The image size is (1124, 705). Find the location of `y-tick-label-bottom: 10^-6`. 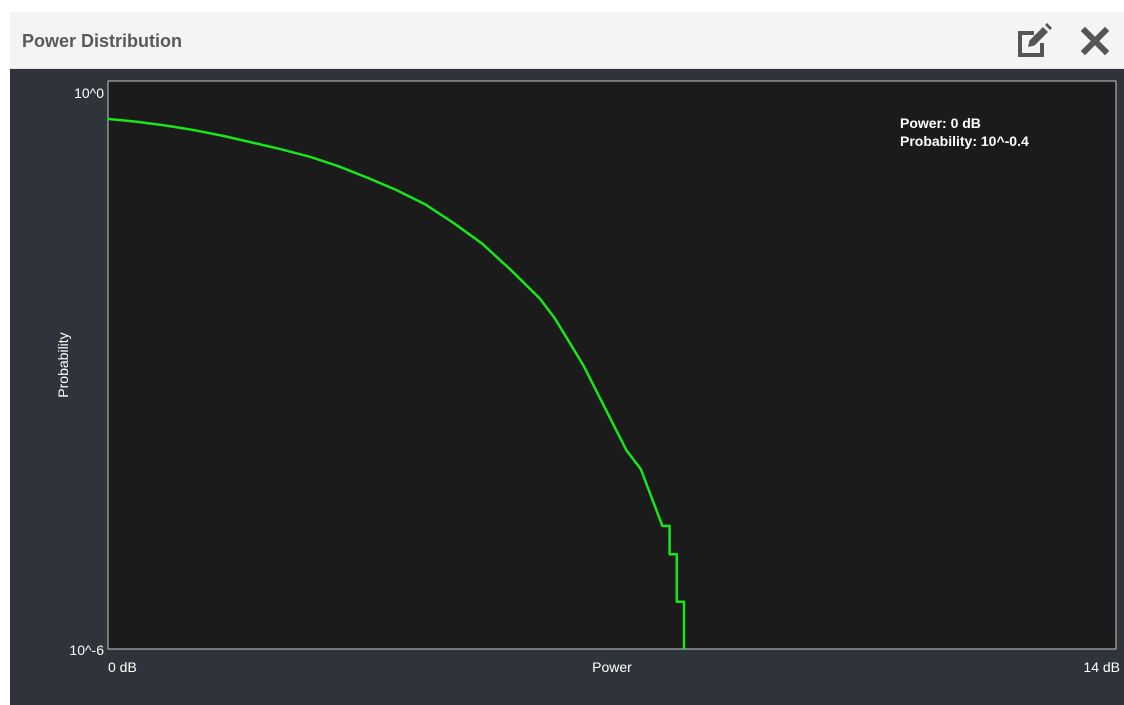

y-tick-label-bottom: 10^-6 is located at coordinates (86, 650).